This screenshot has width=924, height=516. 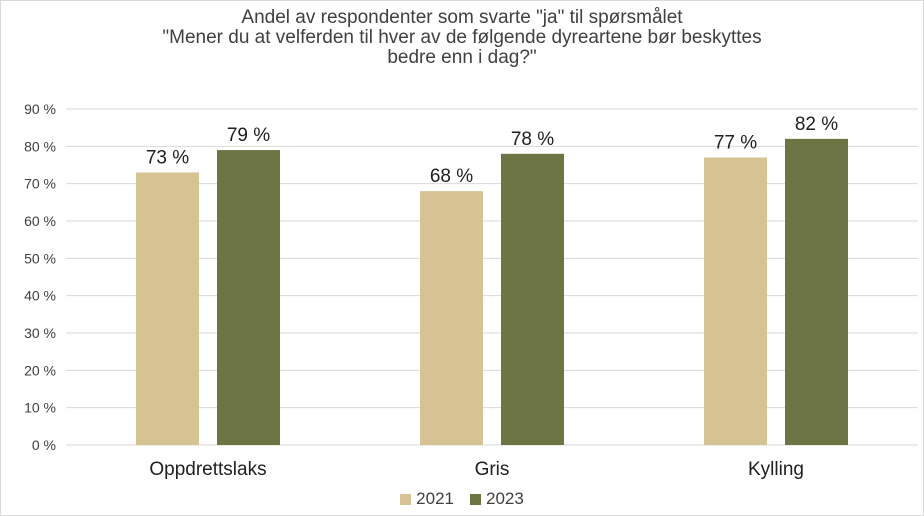 What do you see at coordinates (505, 498) in the screenshot?
I see `legend-label-2023: 2023` at bounding box center [505, 498].